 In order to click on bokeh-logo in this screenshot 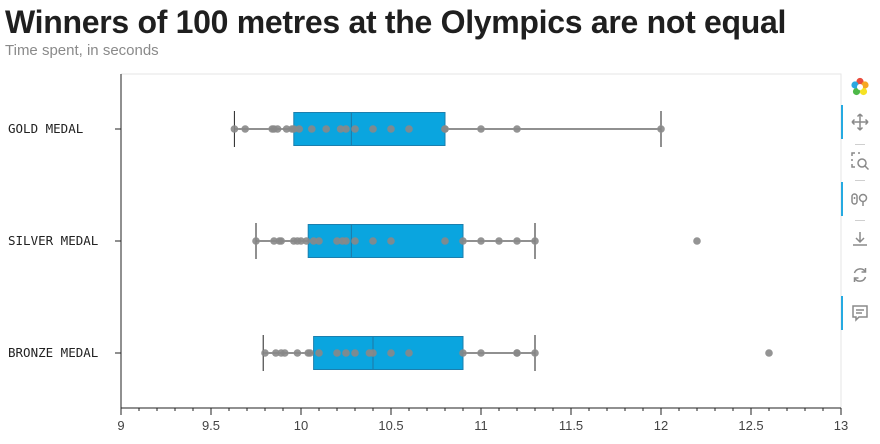, I will do `click(860, 87)`.